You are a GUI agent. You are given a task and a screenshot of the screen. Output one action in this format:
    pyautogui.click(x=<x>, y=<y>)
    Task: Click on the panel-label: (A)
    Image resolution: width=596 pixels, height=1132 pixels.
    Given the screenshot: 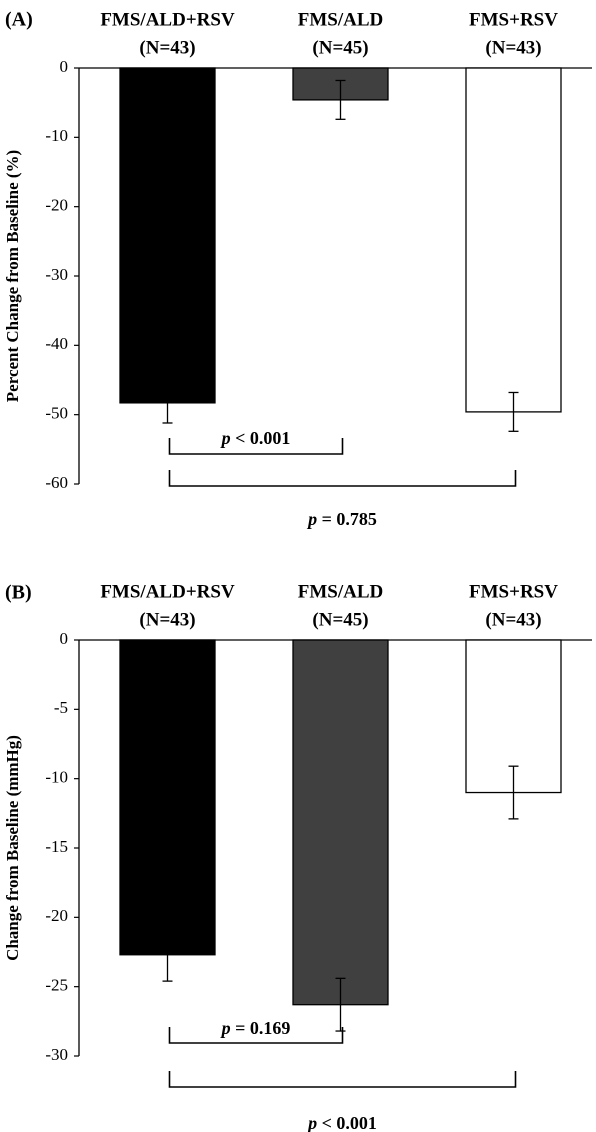 What is the action you would take?
    pyautogui.click(x=19, y=20)
    